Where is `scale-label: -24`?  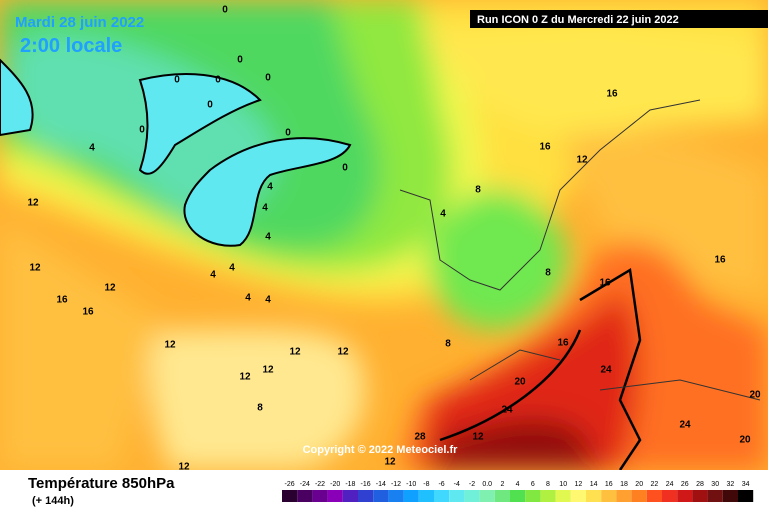
scale-label: -24 is located at coordinates (305, 484).